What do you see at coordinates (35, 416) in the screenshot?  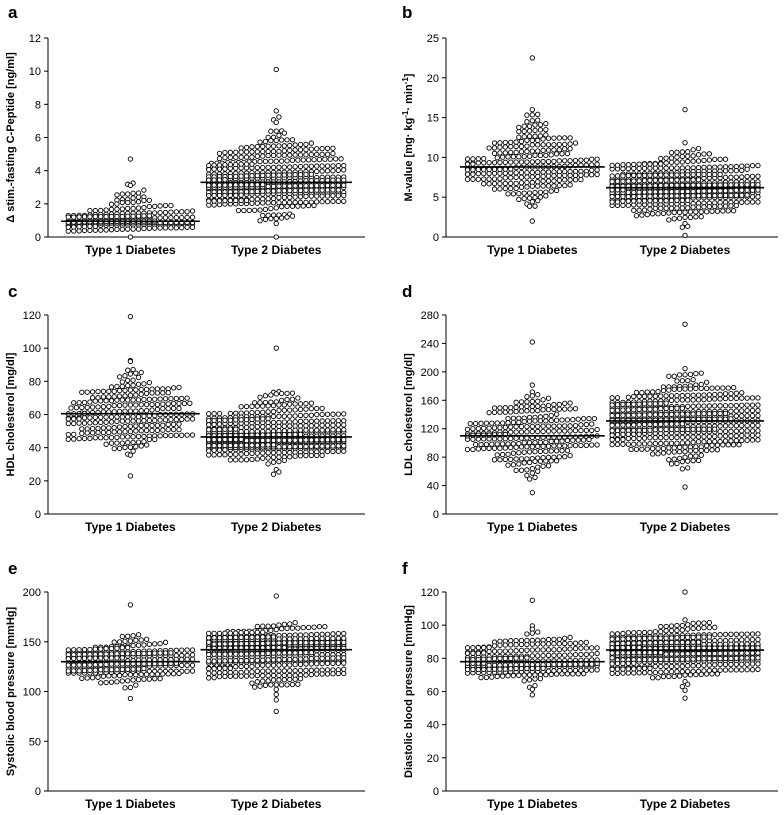 I see `y-tick-label: 60` at bounding box center [35, 416].